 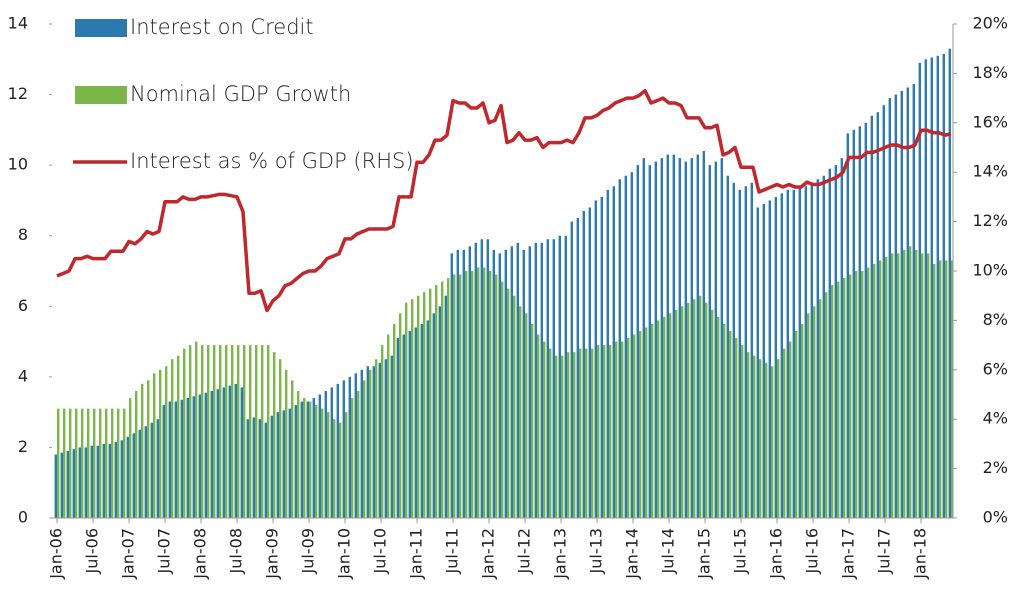 What do you see at coordinates (990, 121) in the screenshot?
I see `y2-tick-label: 16%` at bounding box center [990, 121].